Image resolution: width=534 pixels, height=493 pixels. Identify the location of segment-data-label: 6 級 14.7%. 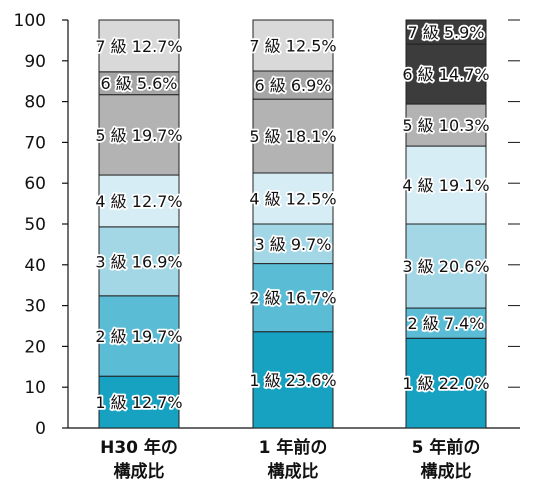
(445, 74).